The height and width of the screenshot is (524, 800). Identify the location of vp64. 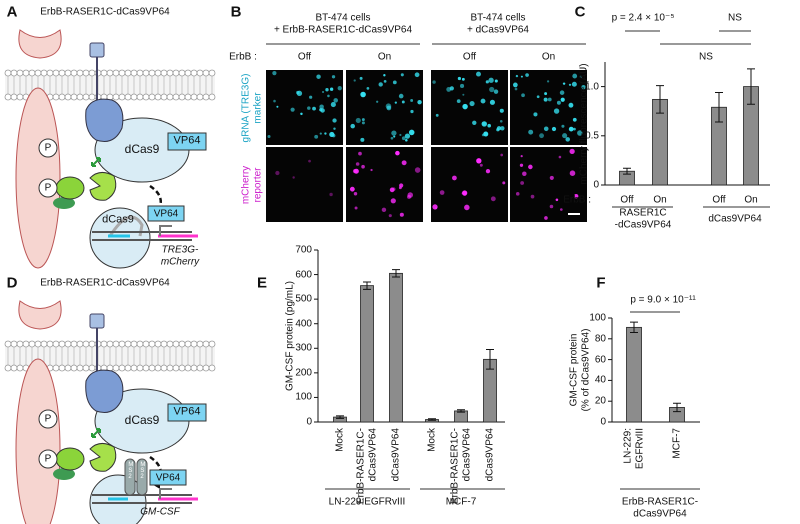
(168, 477).